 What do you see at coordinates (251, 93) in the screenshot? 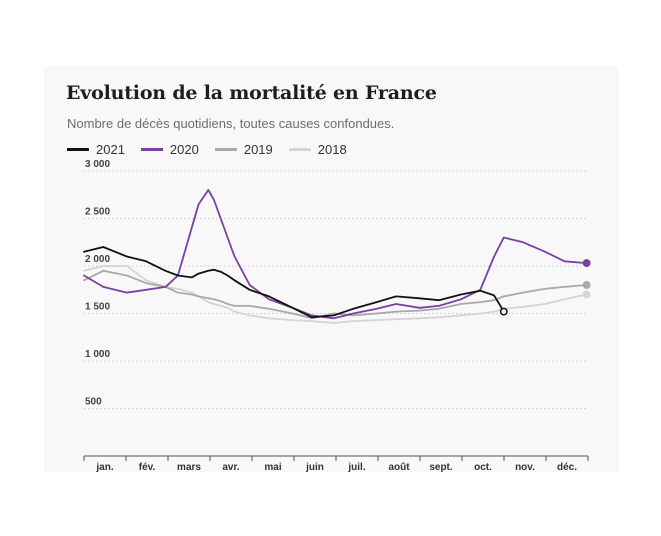
I see `chart-title: Evolution de la mortalité en France` at bounding box center [251, 93].